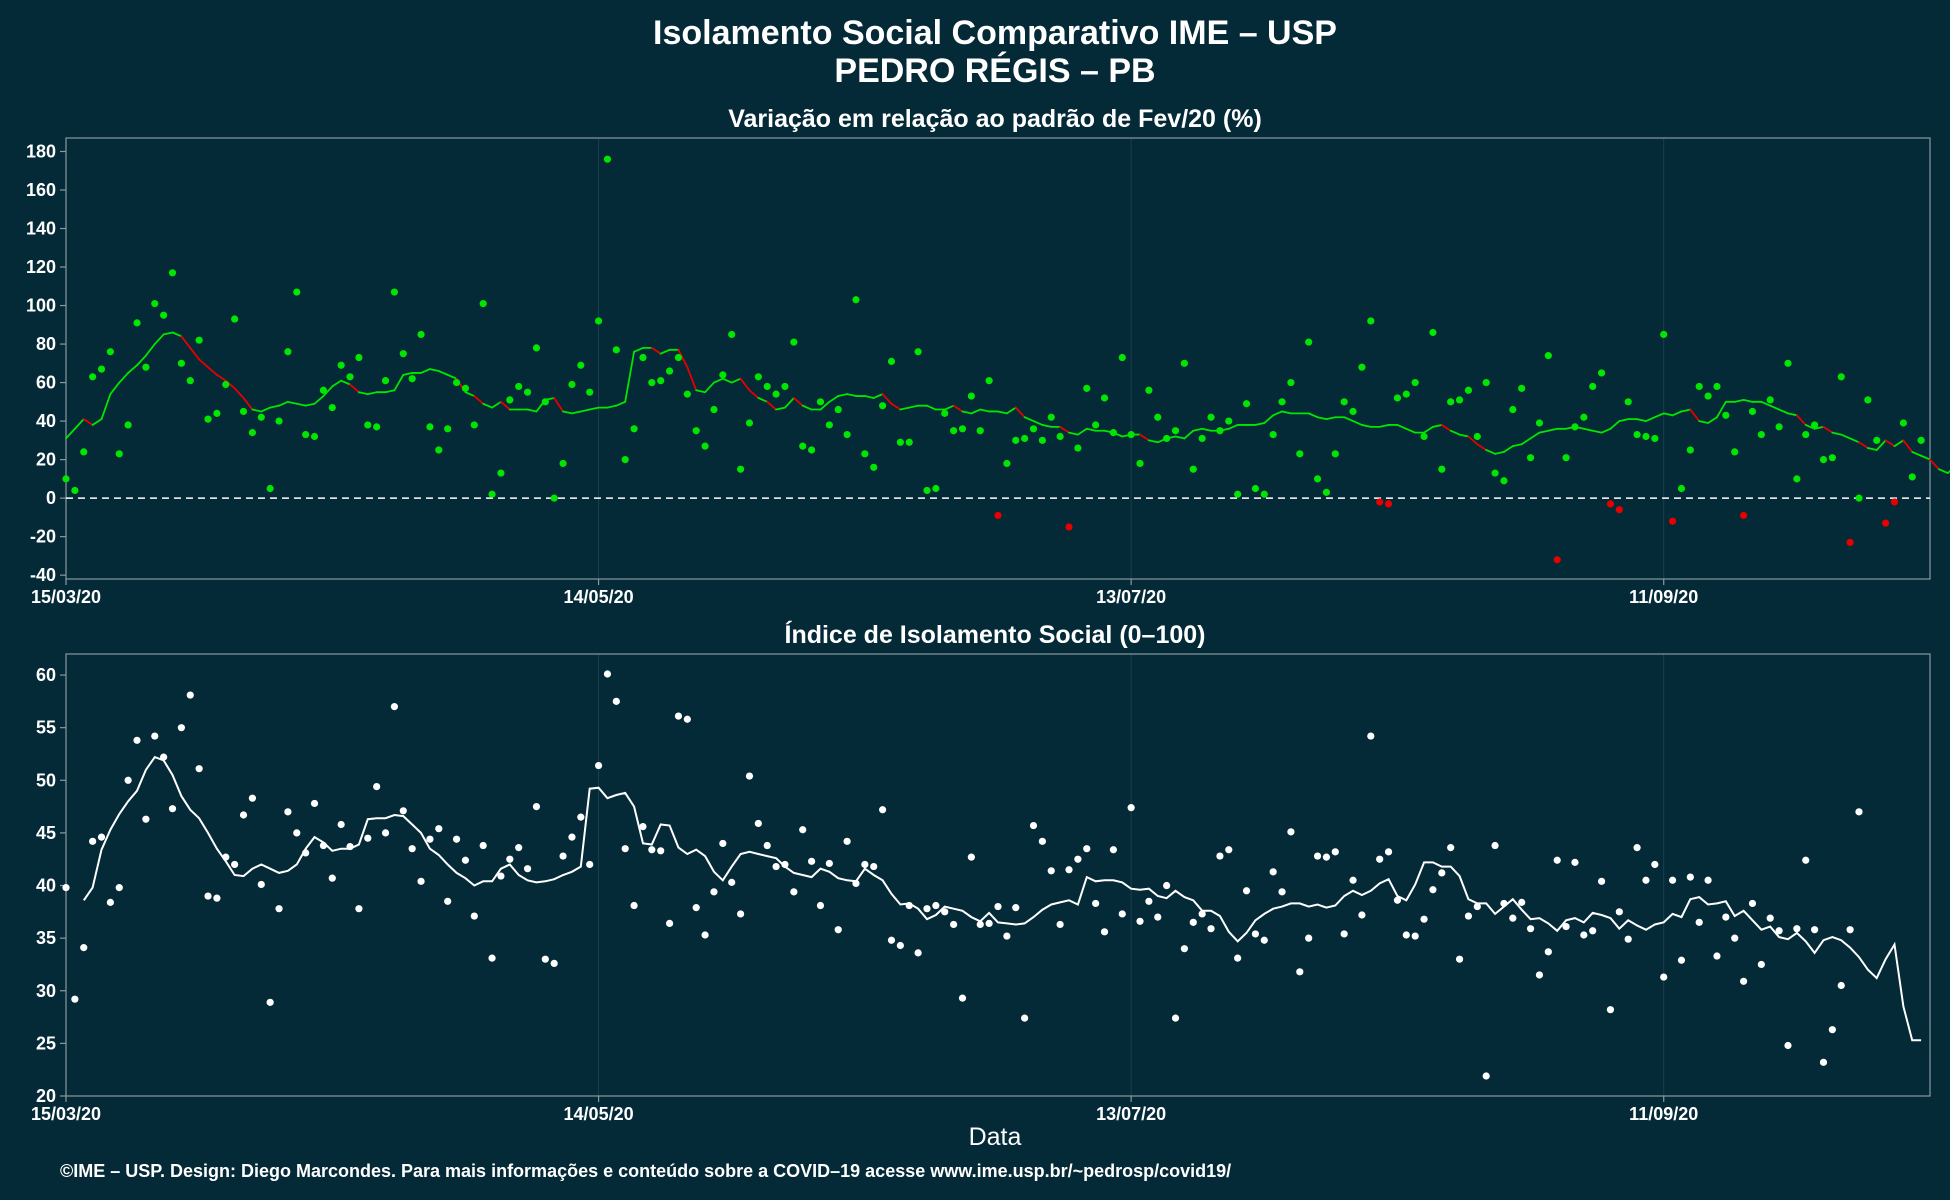  I want to click on y-tick-label: 160, so click(41, 190).